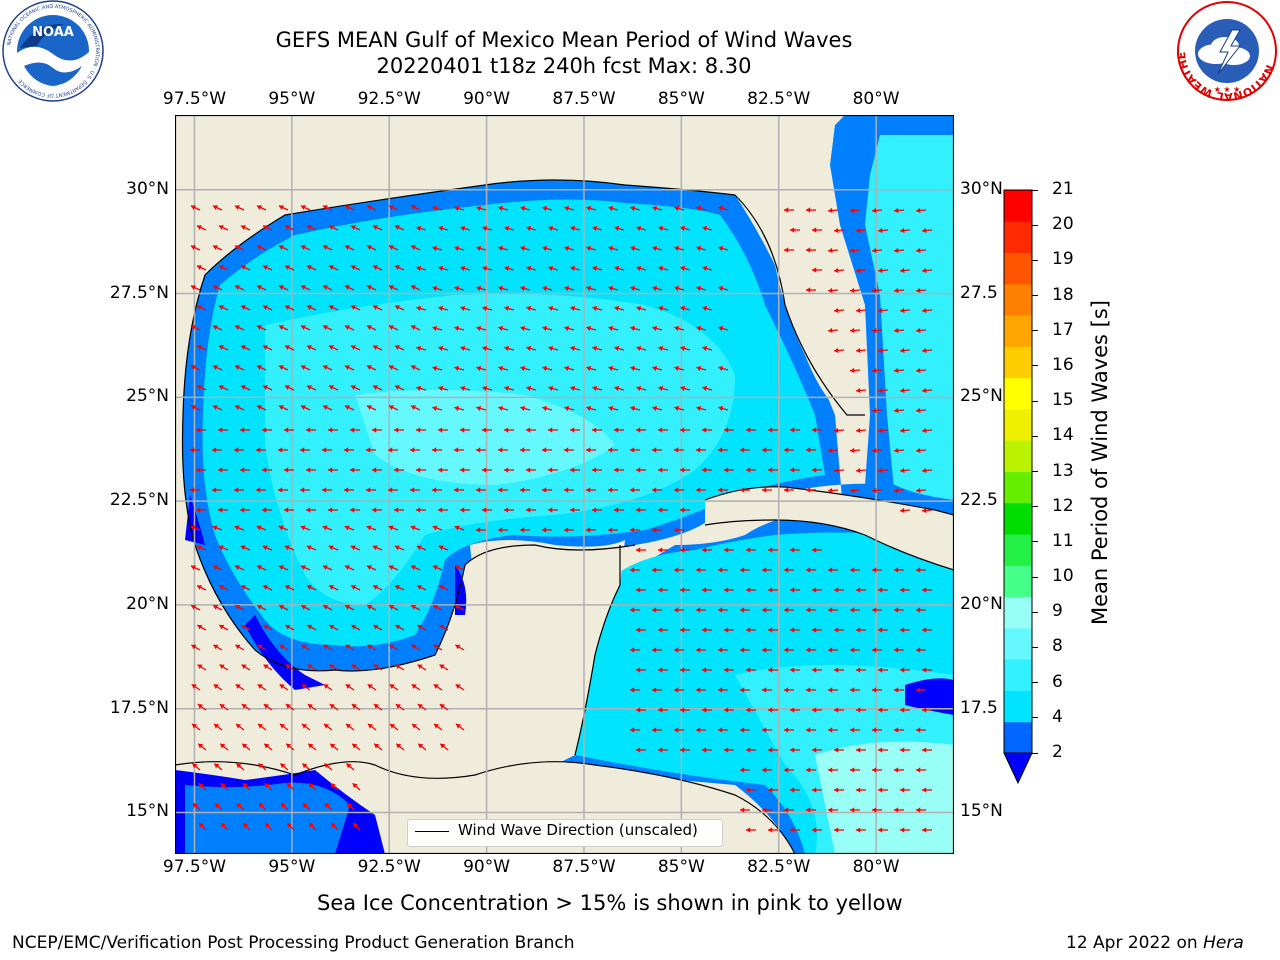 Image resolution: width=1280 pixels, height=960 pixels. I want to click on colorbar-tick-label: 20, so click(1063, 224).